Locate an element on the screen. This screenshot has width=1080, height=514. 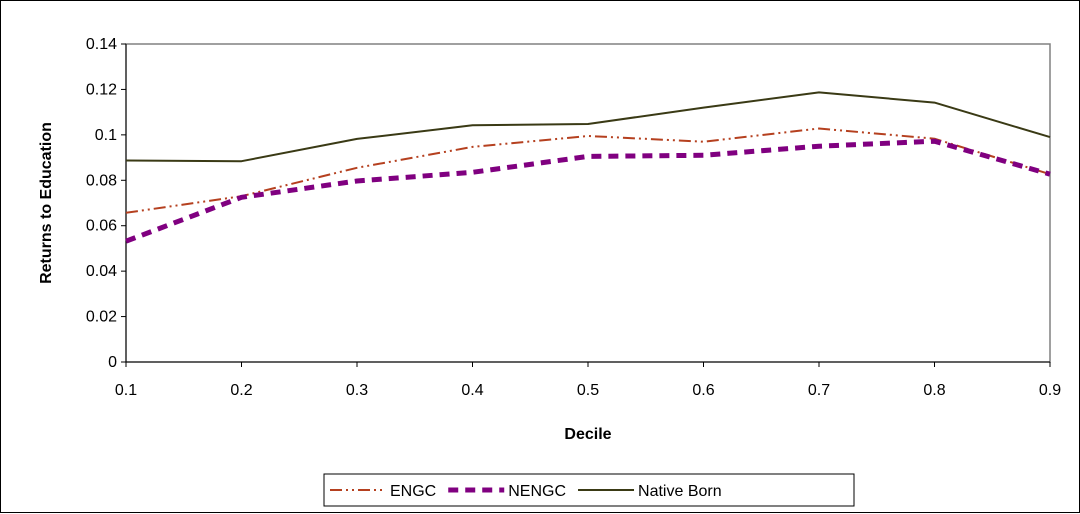
x-tick-label: 0.9 is located at coordinates (1050, 390).